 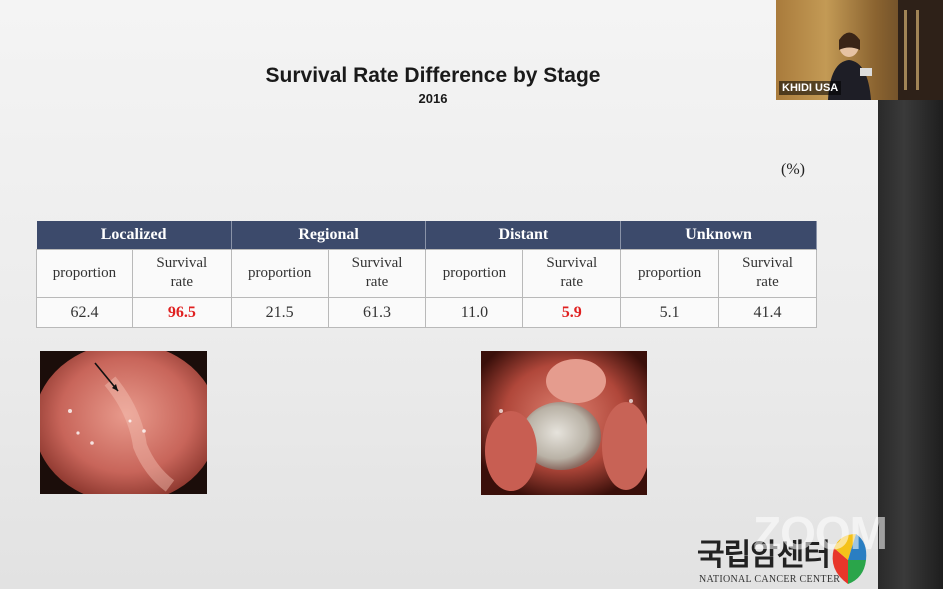 I want to click on ncc-korean-name: 국립암센터, so click(x=764, y=555).